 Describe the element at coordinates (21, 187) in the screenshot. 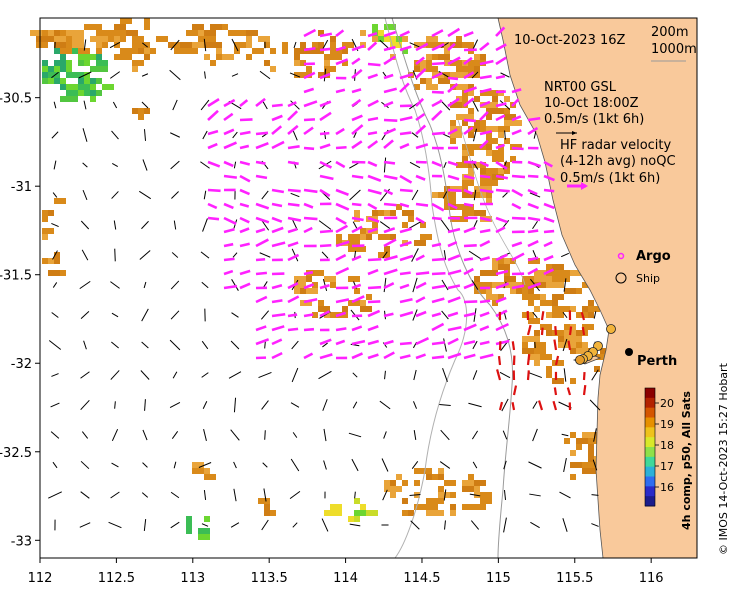

I see `y-tick-label: -31` at that location.